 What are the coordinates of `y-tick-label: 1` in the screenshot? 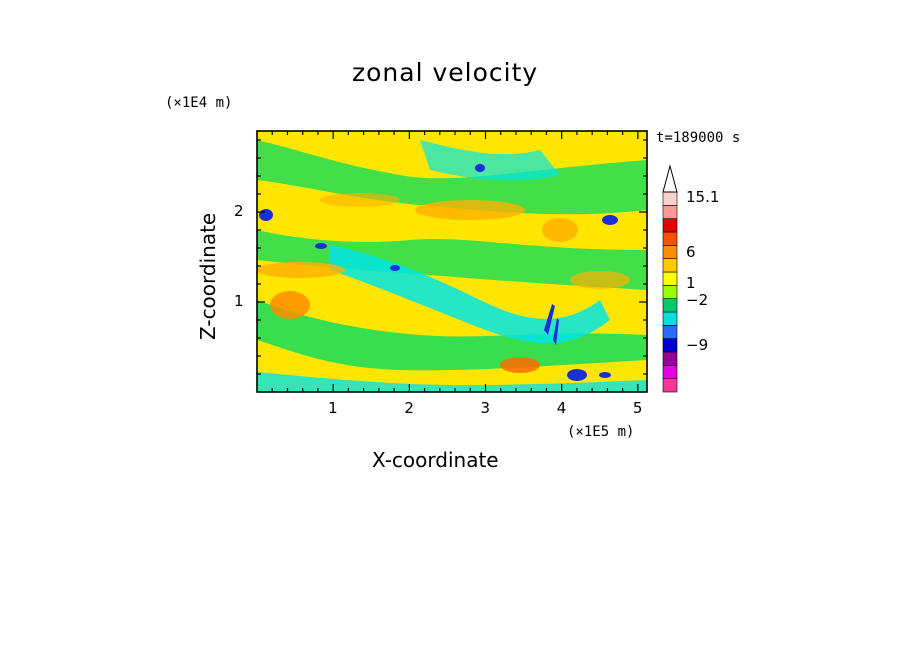 It's located at (239, 301).